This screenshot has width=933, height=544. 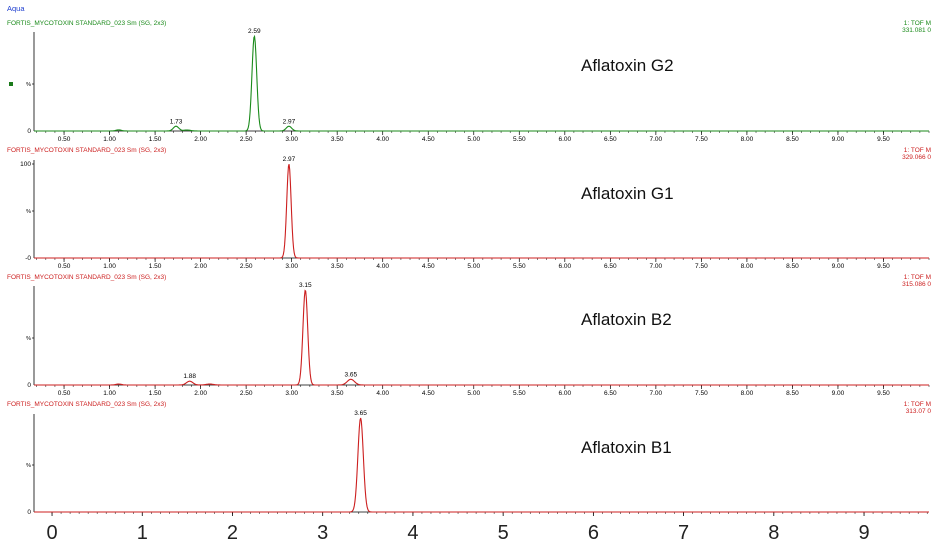 What do you see at coordinates (254, 31) in the screenshot?
I see `peak-label: 2.59` at bounding box center [254, 31].